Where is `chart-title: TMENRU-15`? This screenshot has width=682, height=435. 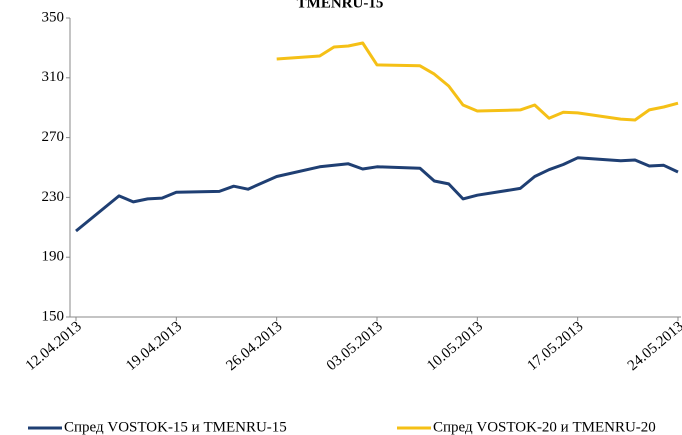 chart-title: TMENRU-15 is located at coordinates (340, 5).